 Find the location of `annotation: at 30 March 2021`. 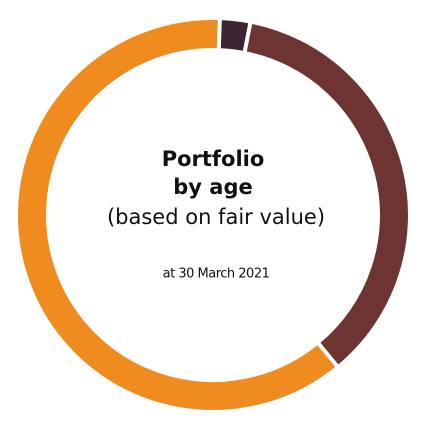

annotation: at 30 March 2021 is located at coordinates (216, 274).